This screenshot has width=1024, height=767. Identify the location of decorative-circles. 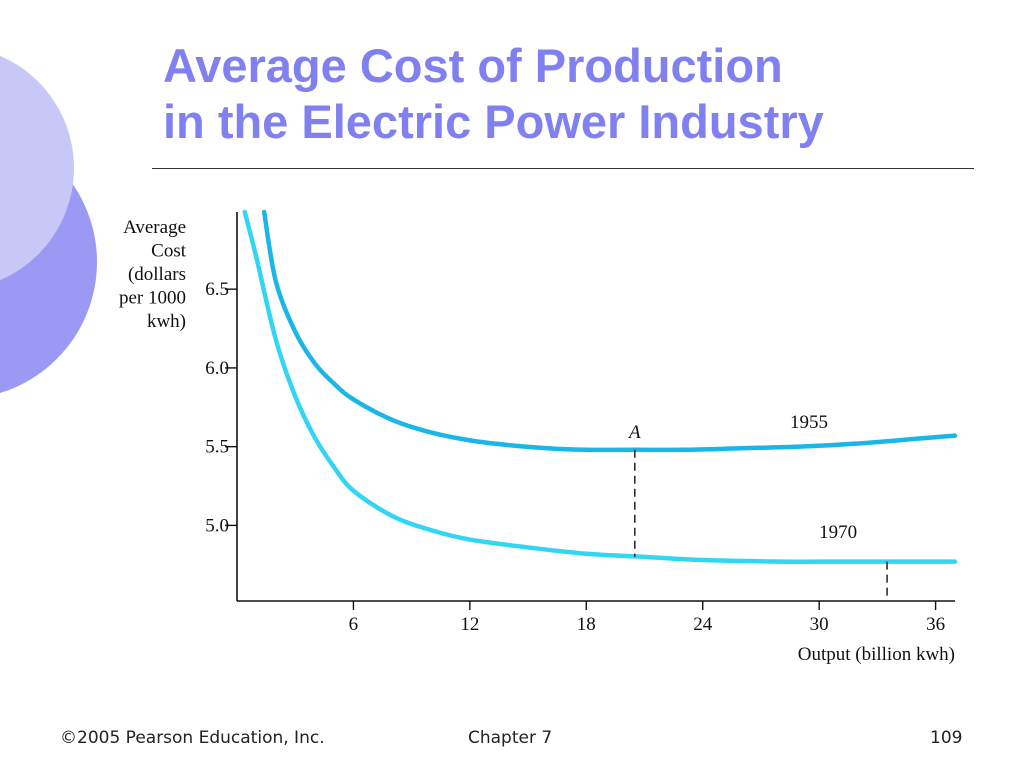
(48, 224).